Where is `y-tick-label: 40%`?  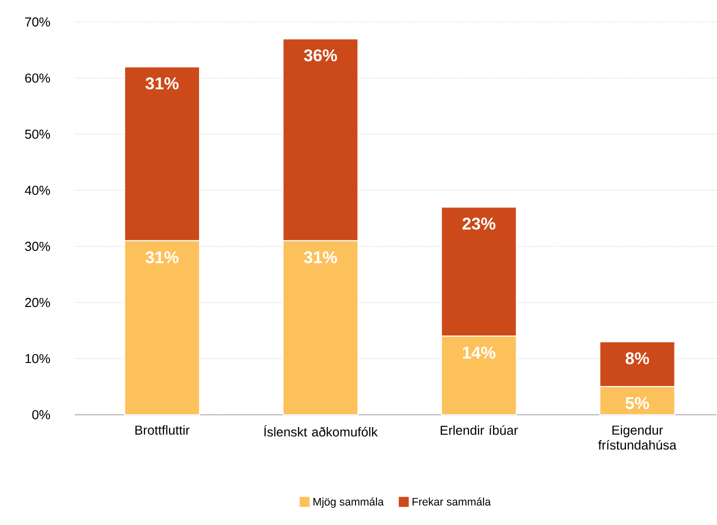 y-tick-label: 40% is located at coordinates (37, 191).